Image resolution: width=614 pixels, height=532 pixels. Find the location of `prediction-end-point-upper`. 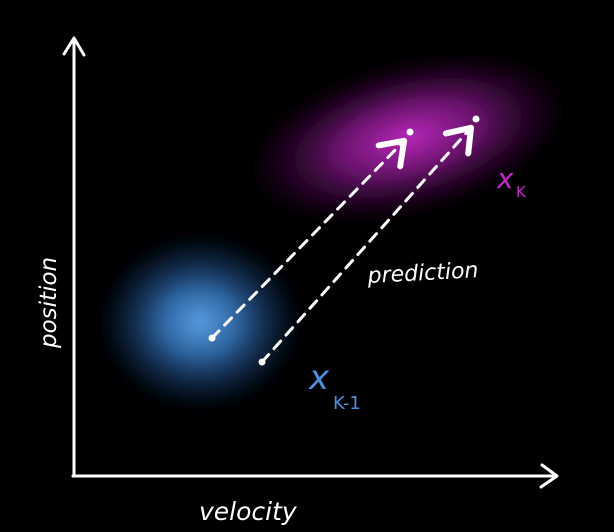

prediction-end-point-upper is located at coordinates (410, 132).